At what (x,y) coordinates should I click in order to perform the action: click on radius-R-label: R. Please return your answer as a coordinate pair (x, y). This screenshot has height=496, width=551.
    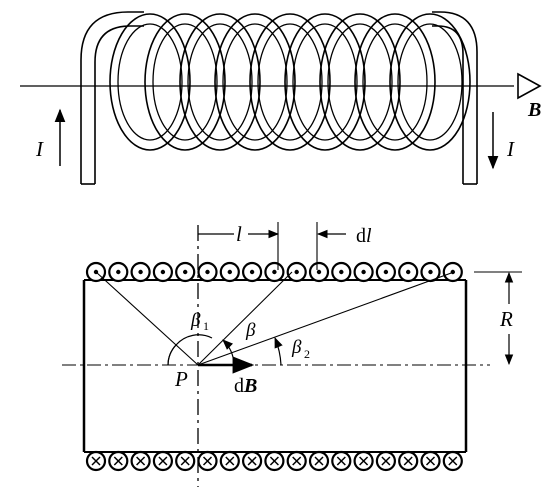
    Looking at the image, I should click on (506, 319).